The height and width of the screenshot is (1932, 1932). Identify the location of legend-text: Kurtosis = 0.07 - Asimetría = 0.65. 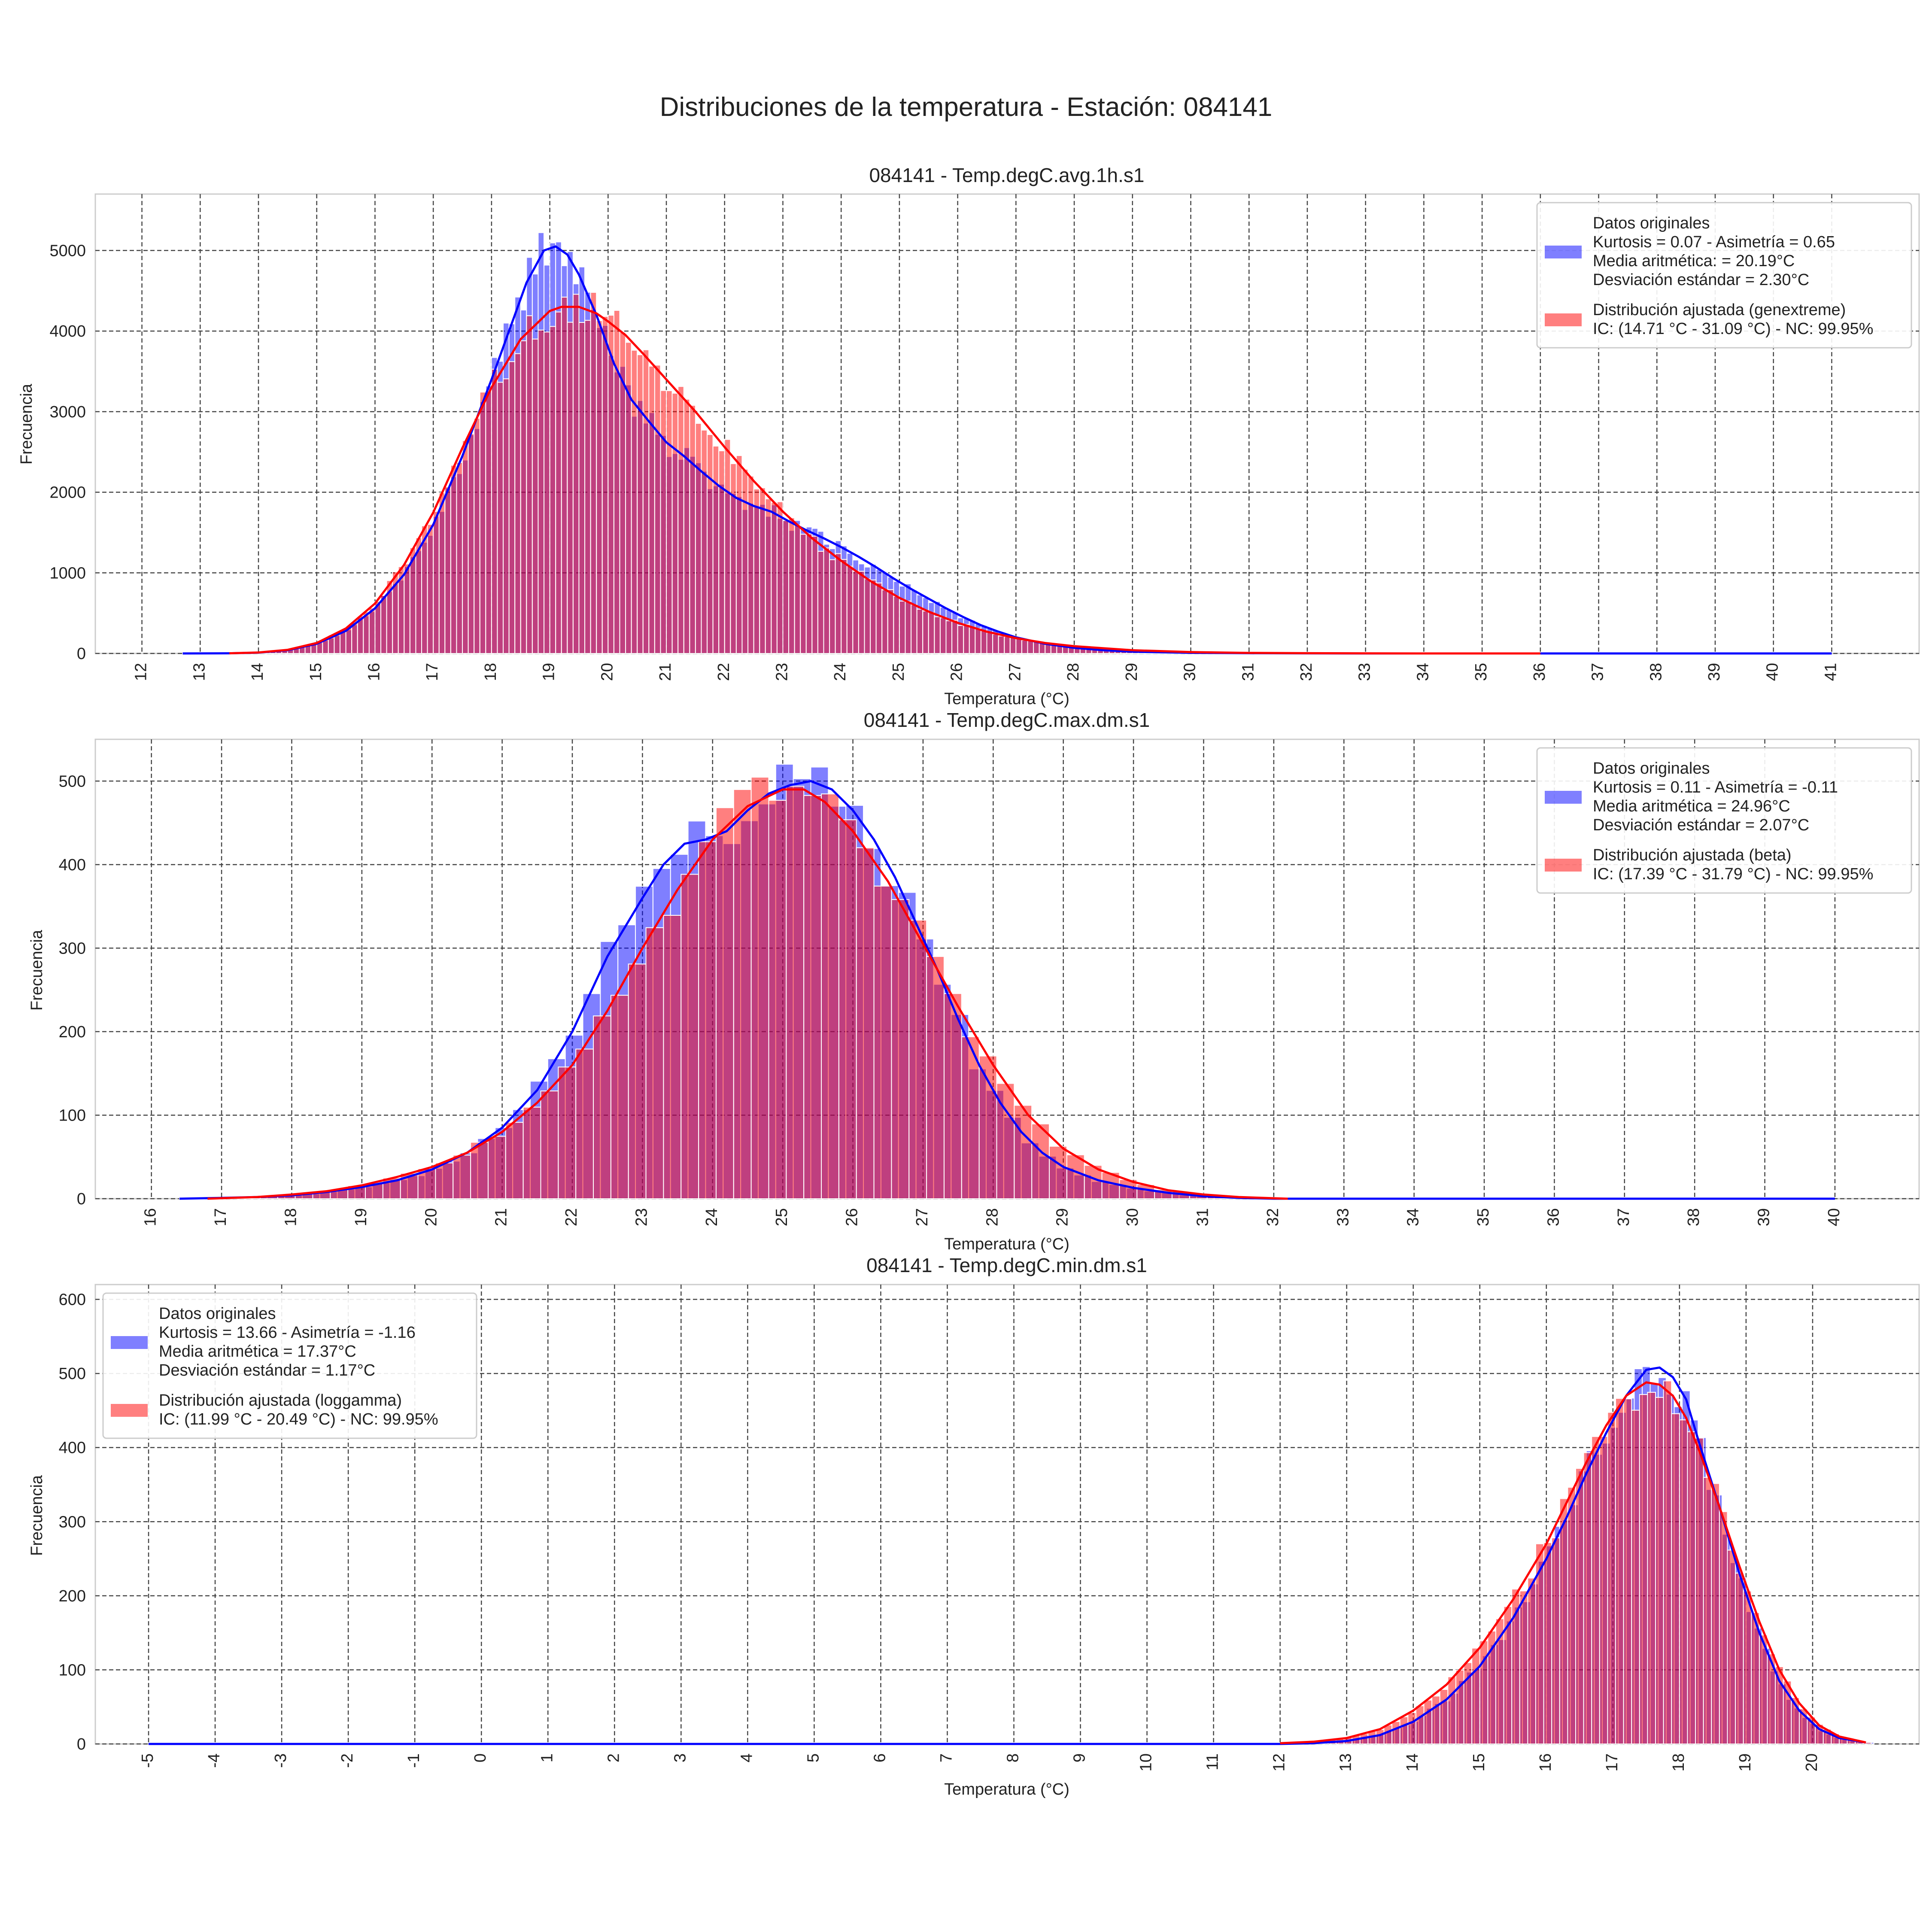
(1714, 242).